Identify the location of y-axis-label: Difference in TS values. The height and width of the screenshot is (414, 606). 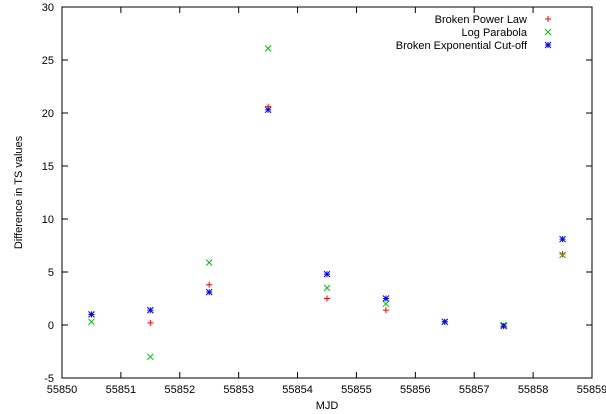
(19, 192).